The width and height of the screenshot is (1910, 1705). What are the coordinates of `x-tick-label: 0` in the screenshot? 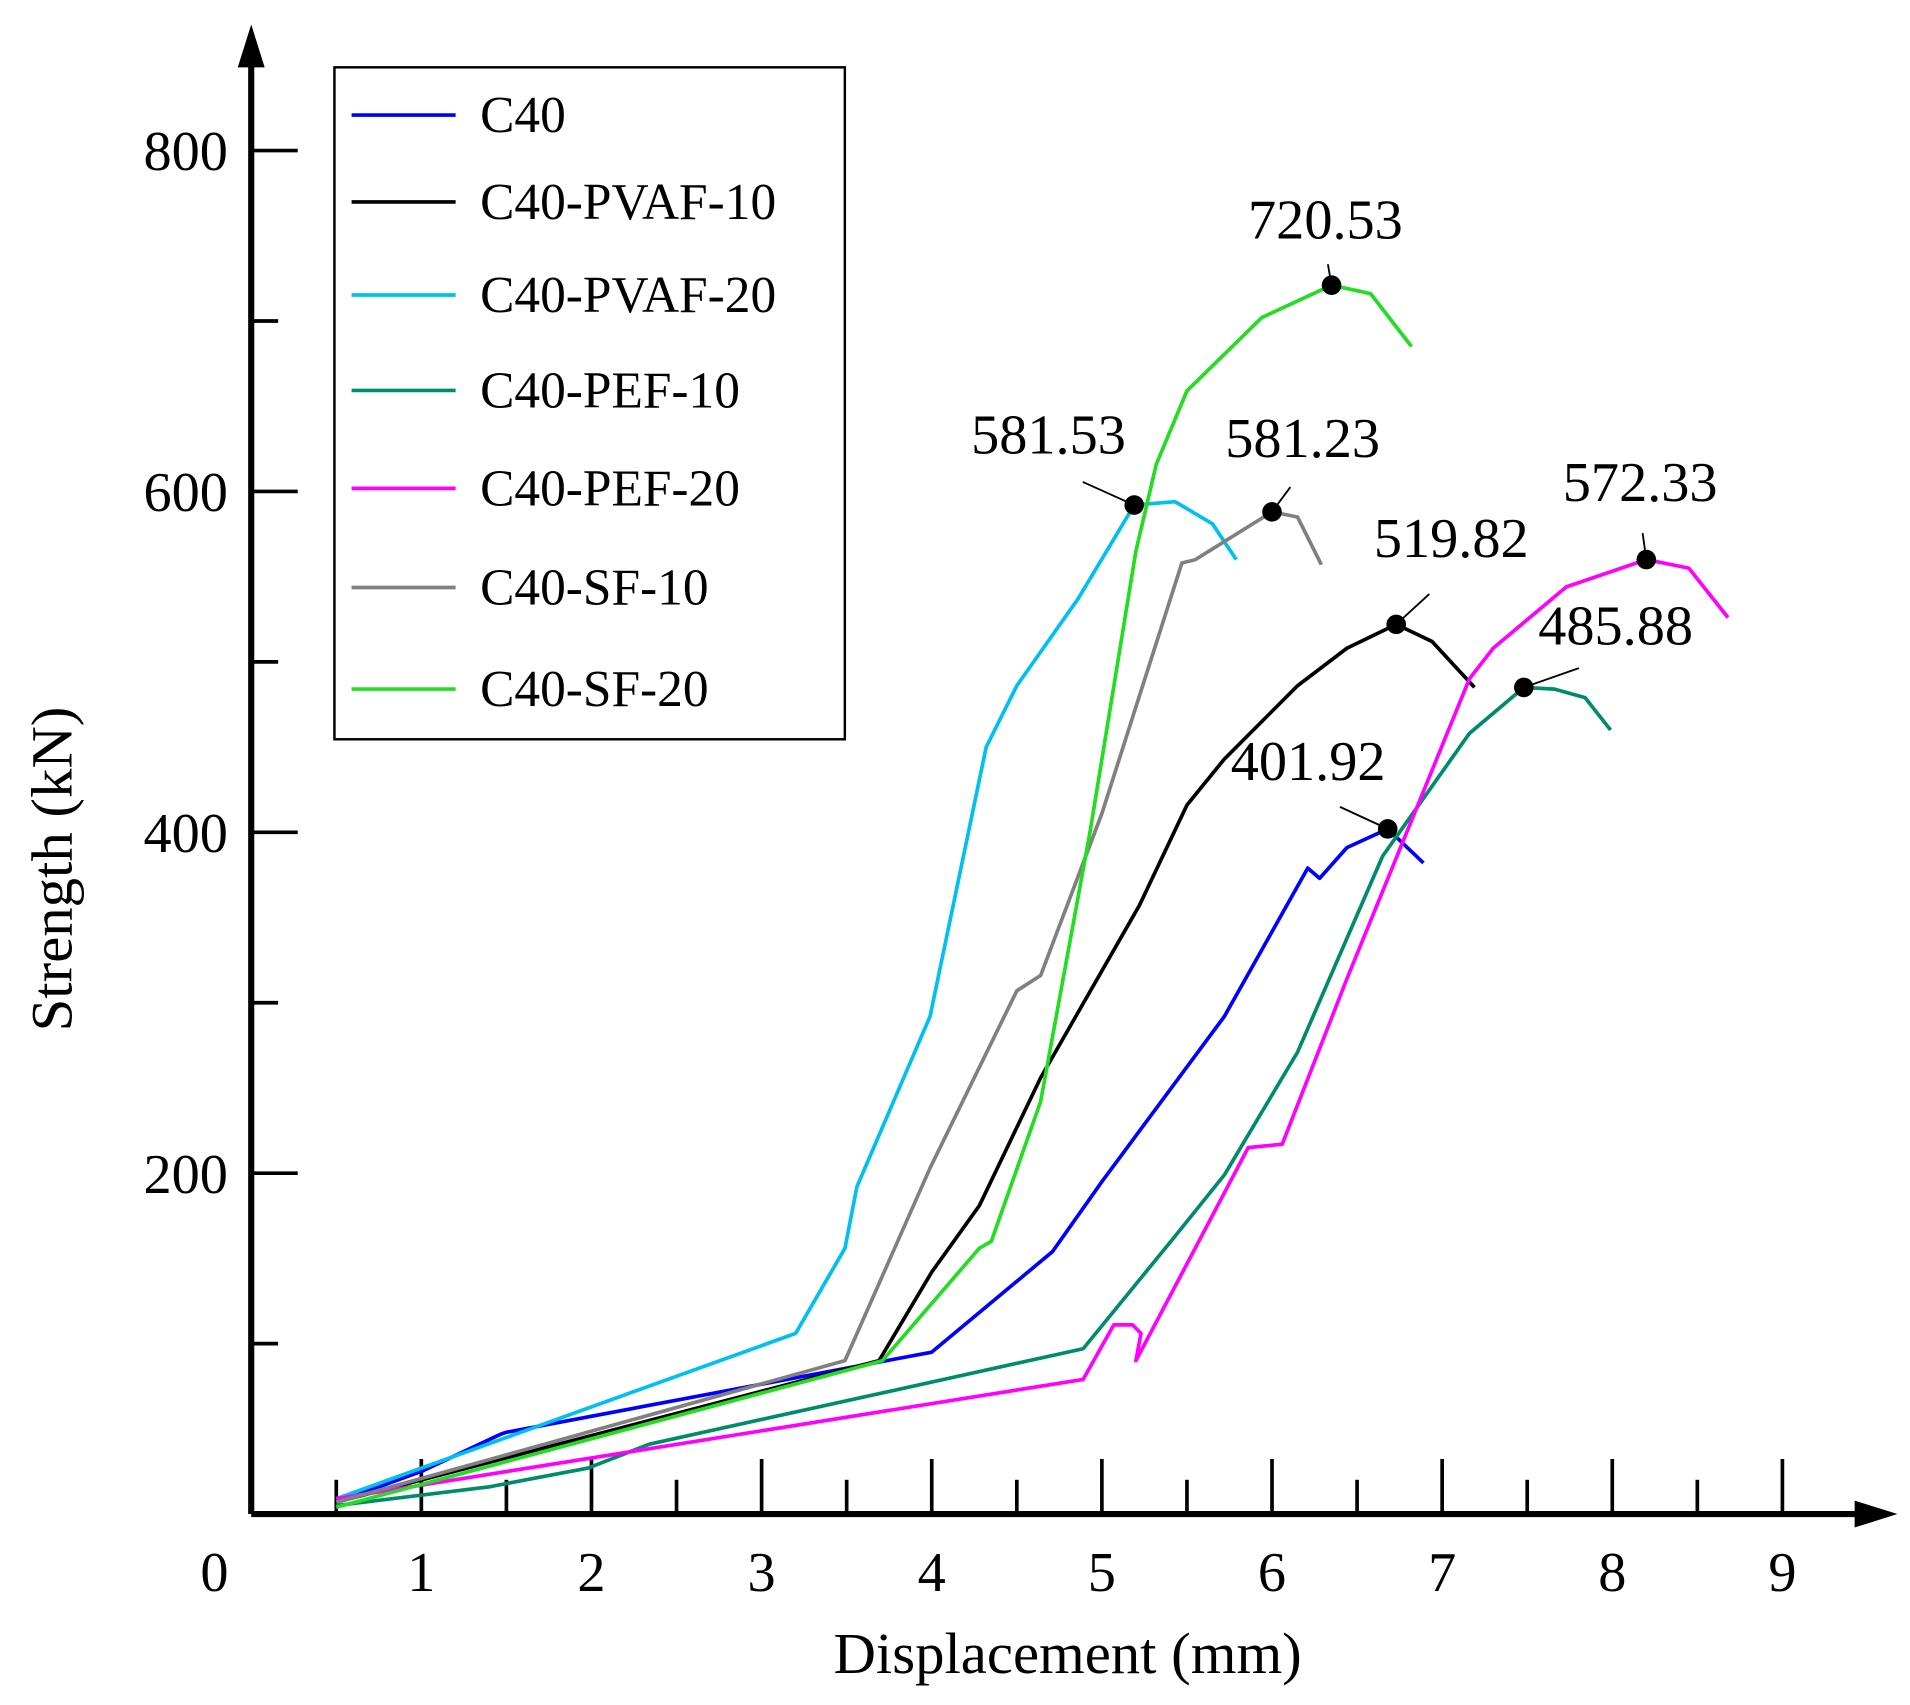 It's located at (214, 1573).